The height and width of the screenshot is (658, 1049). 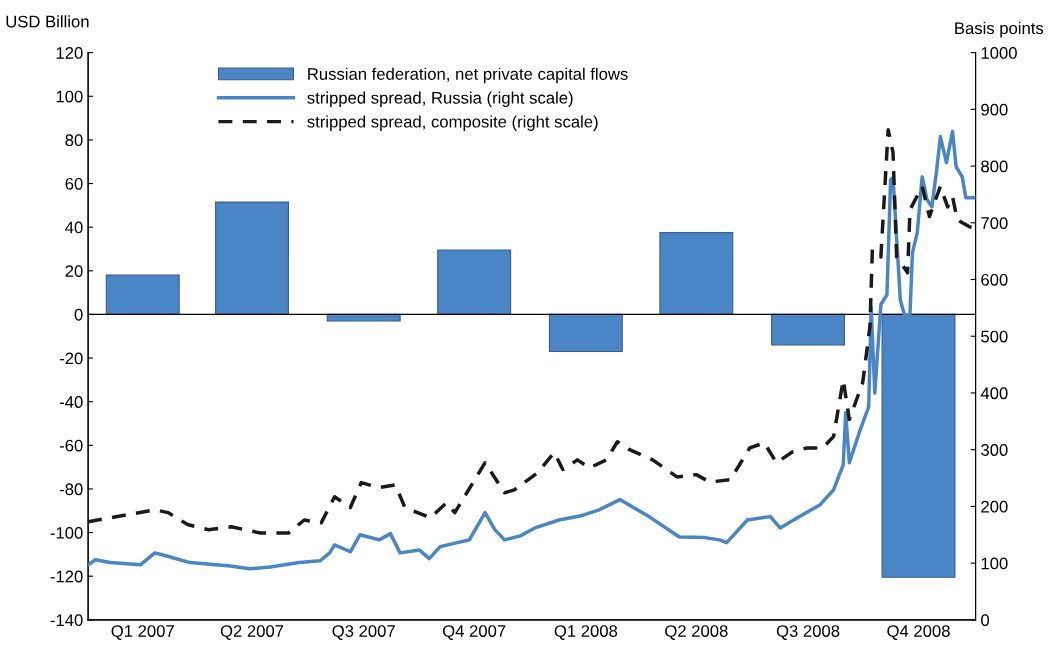 What do you see at coordinates (696, 632) in the screenshot?
I see `x-tick-label: Q2 2008` at bounding box center [696, 632].